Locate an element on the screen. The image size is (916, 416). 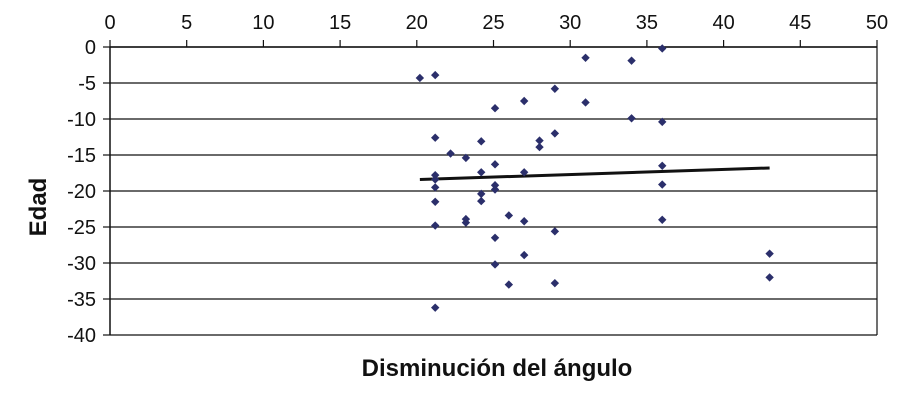
y-tick-label-8: -40 is located at coordinates (81, 336).